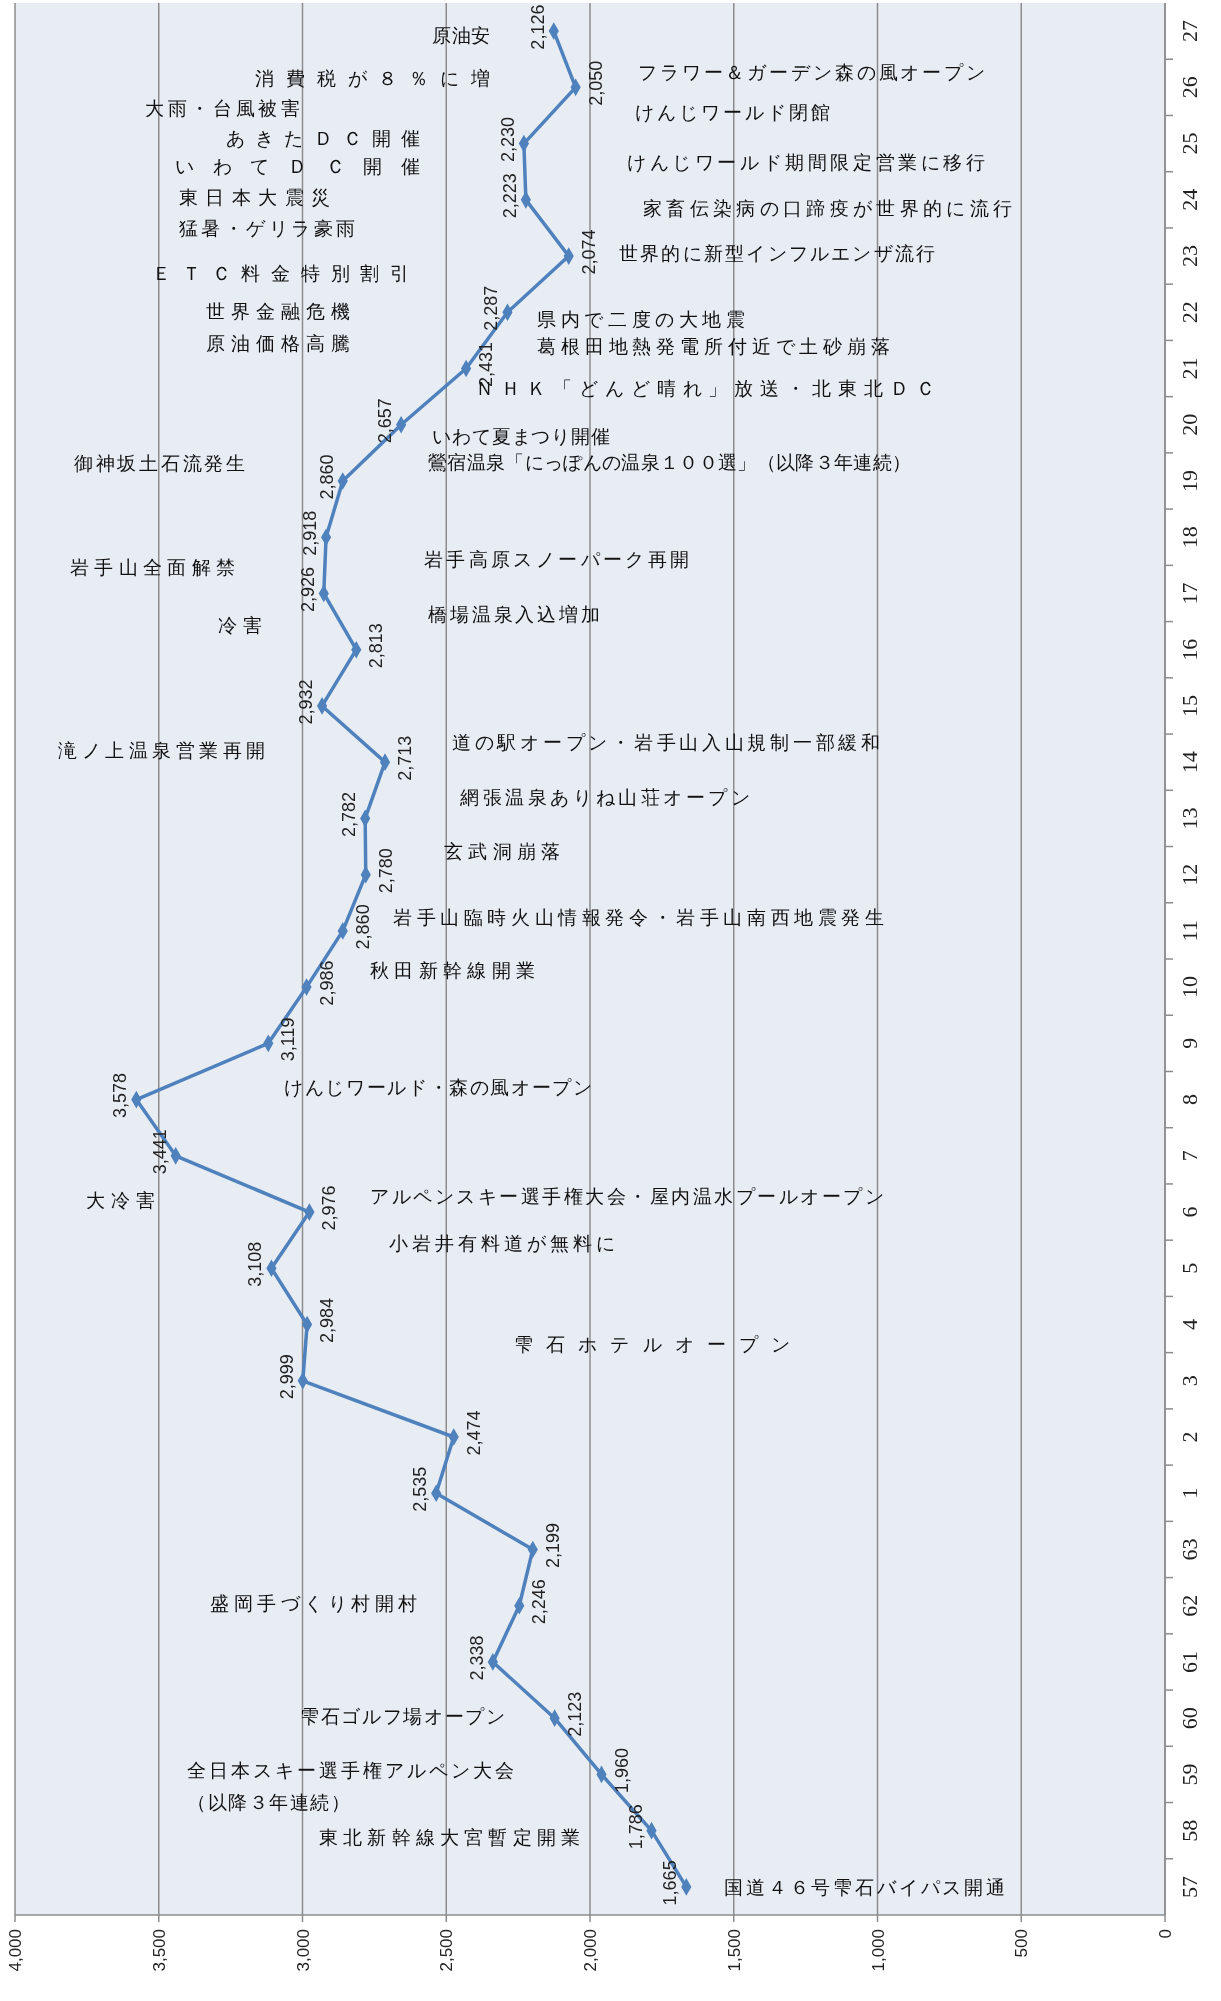  What do you see at coordinates (539, 1602) in the screenshot?
I see `data-label: 2,246` at bounding box center [539, 1602].